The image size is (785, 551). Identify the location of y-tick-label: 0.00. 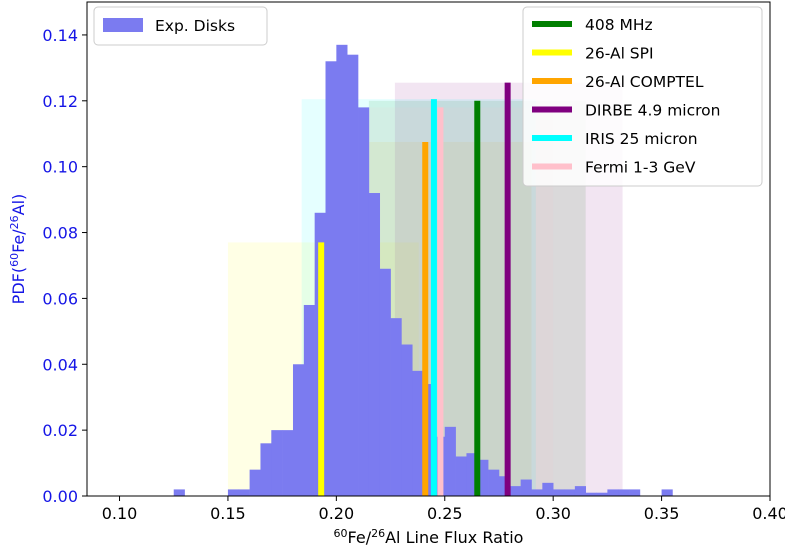
(60, 496).